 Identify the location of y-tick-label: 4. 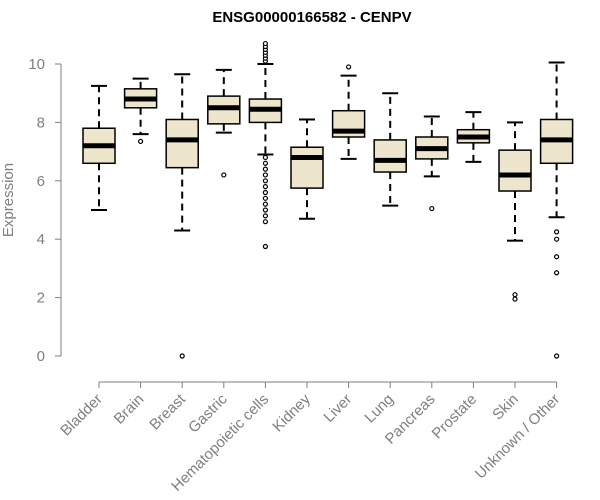
(41, 239).